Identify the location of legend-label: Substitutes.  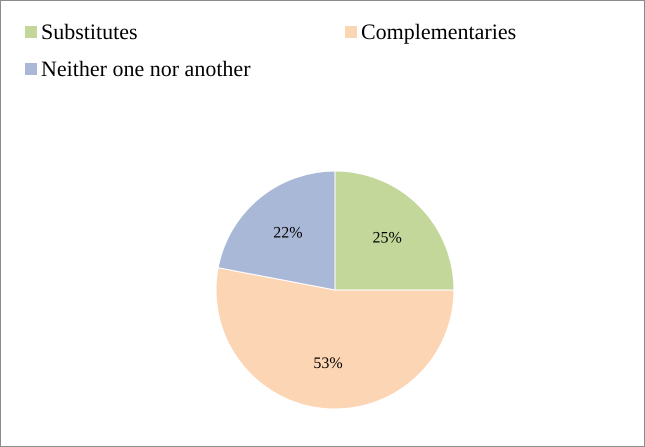
(89, 31).